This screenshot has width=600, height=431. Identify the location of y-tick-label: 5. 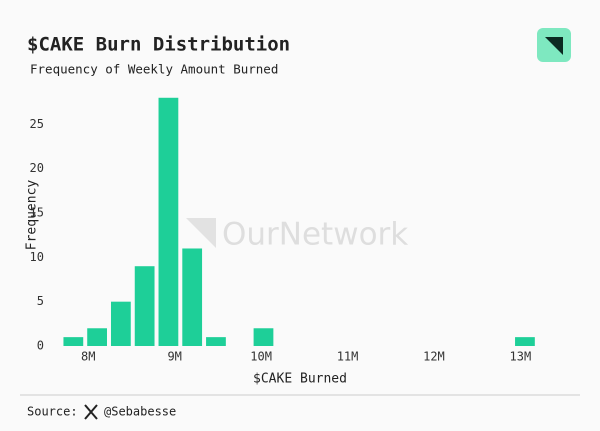
(40, 301).